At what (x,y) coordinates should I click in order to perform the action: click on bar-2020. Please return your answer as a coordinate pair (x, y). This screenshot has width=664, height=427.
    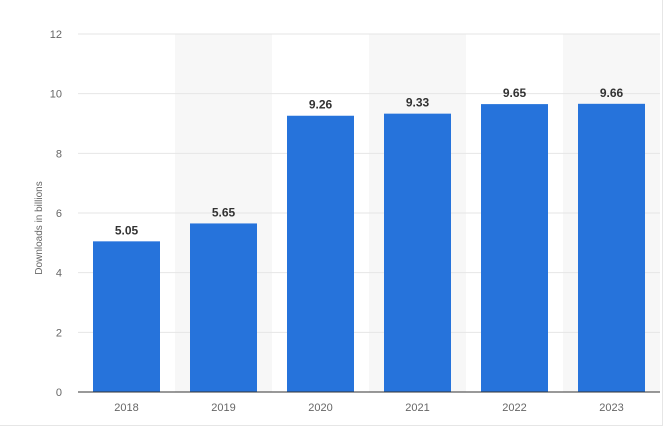
    Looking at the image, I should click on (320, 253).